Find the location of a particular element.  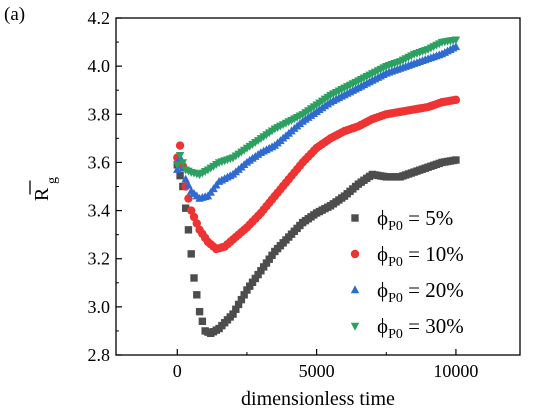

y-tick-label: 2.8 is located at coordinates (99, 355).